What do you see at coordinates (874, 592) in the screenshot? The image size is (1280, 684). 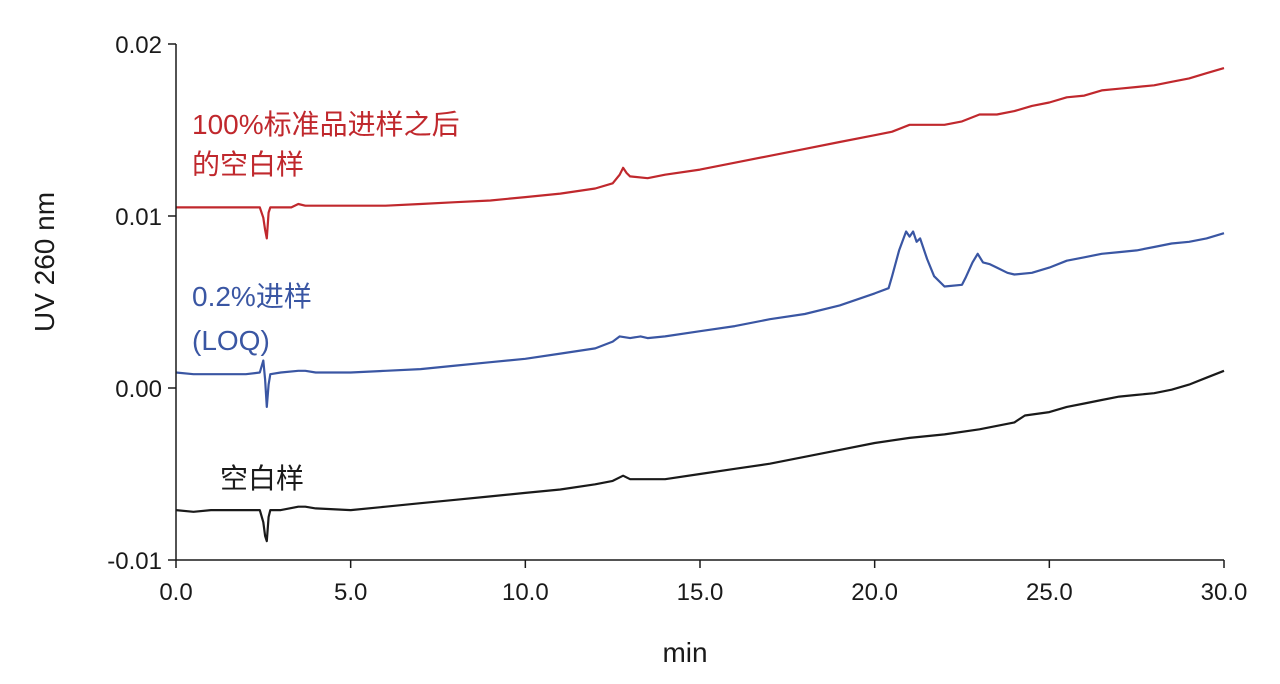 I see `x-tick-label: 20.0` at bounding box center [874, 592].